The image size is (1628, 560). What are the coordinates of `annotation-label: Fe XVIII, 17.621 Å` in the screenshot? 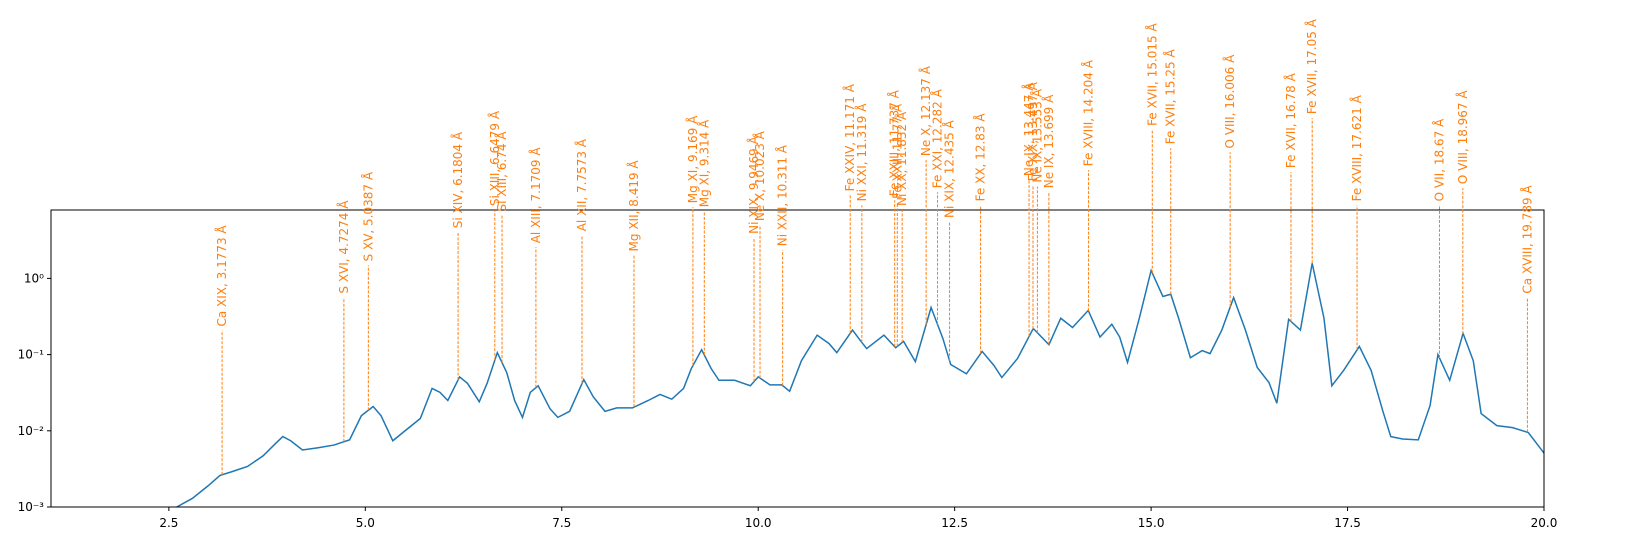 It's located at (1356, 147).